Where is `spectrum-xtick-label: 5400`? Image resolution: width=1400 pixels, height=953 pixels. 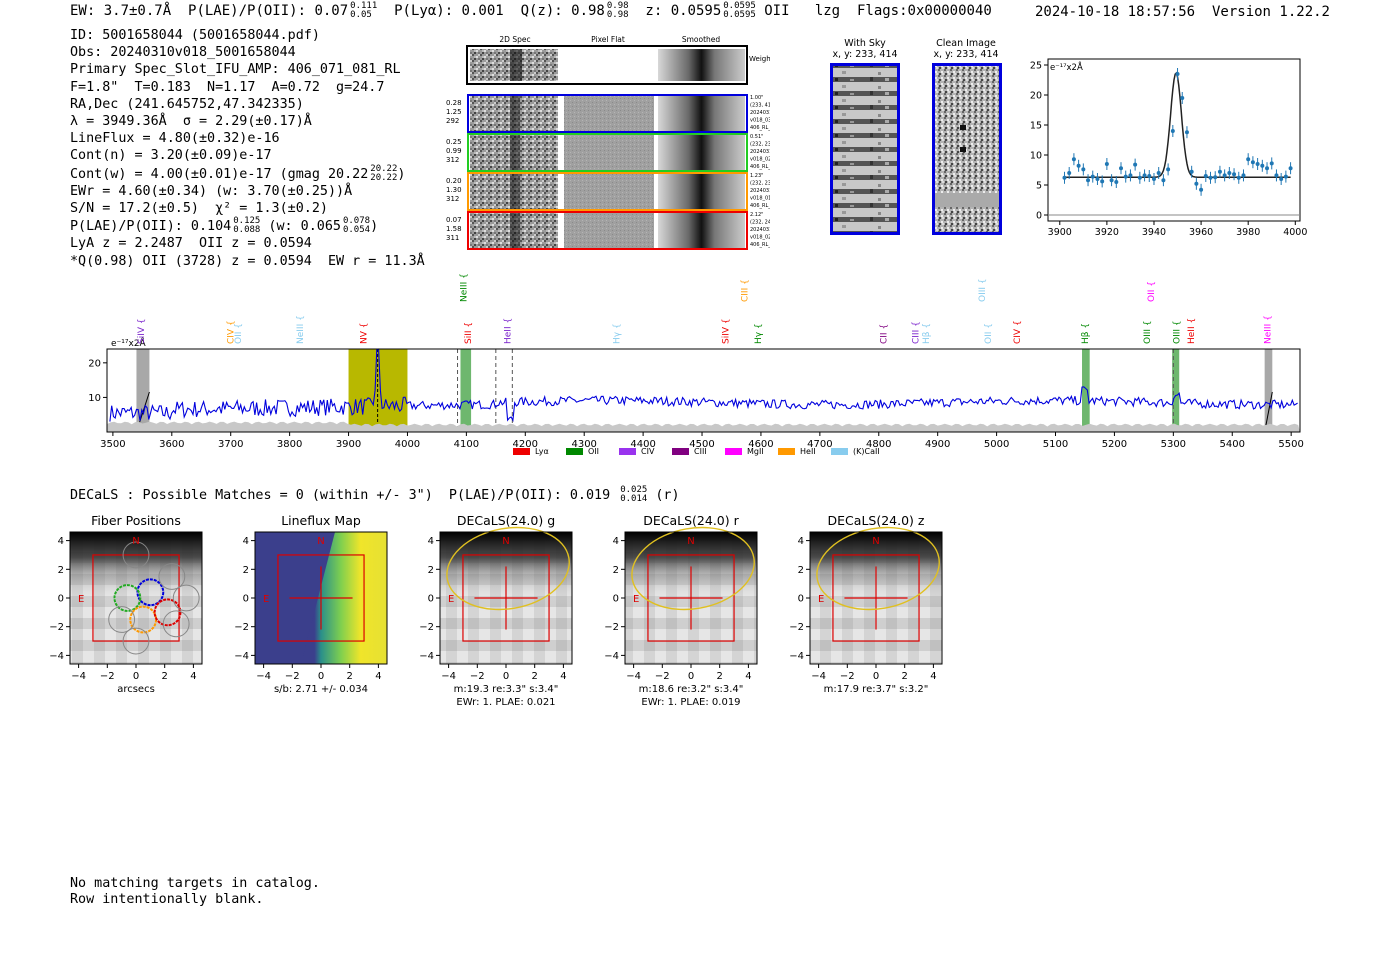 spectrum-xtick-label: 5400 is located at coordinates (1232, 444).